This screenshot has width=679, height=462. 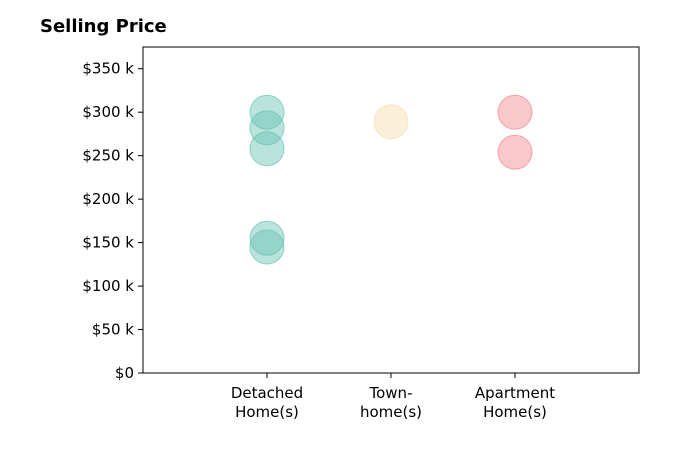 I want to click on x-tick-label: Town-home(s), so click(x=391, y=402).